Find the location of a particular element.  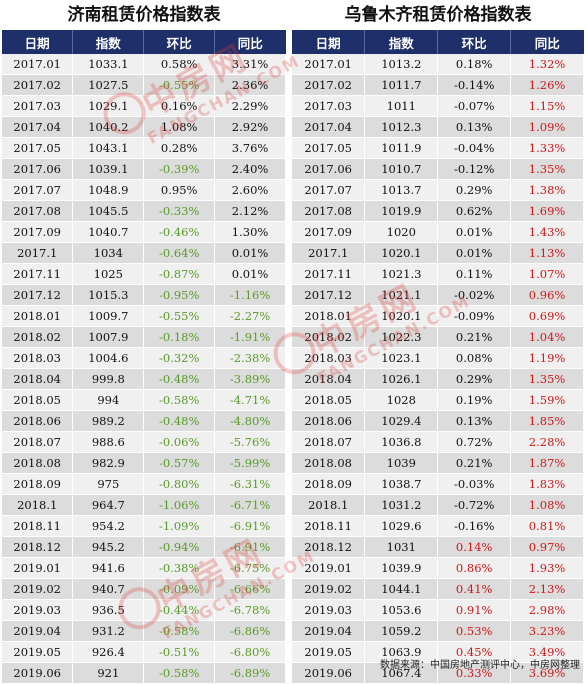

date-cell: 2017.05 is located at coordinates (329, 148).